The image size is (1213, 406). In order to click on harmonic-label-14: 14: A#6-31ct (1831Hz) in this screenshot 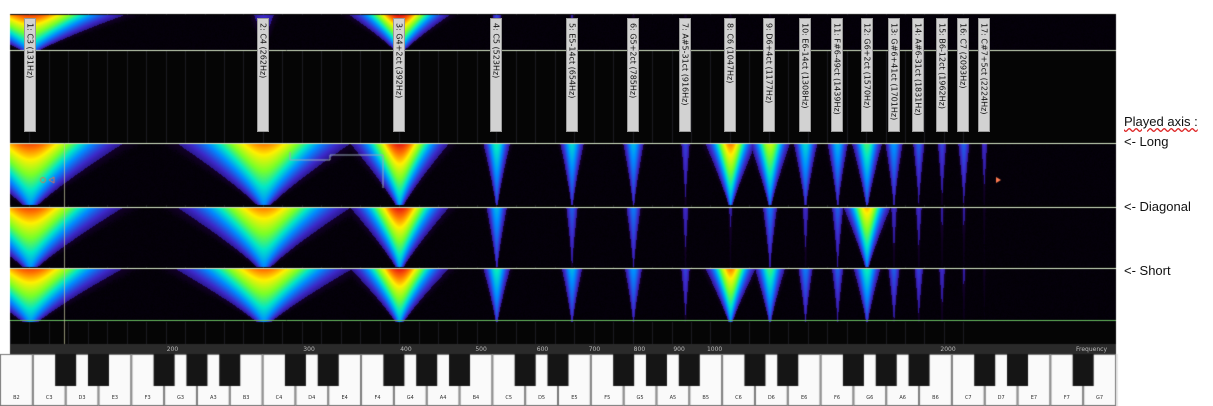, I will do `click(918, 75)`.